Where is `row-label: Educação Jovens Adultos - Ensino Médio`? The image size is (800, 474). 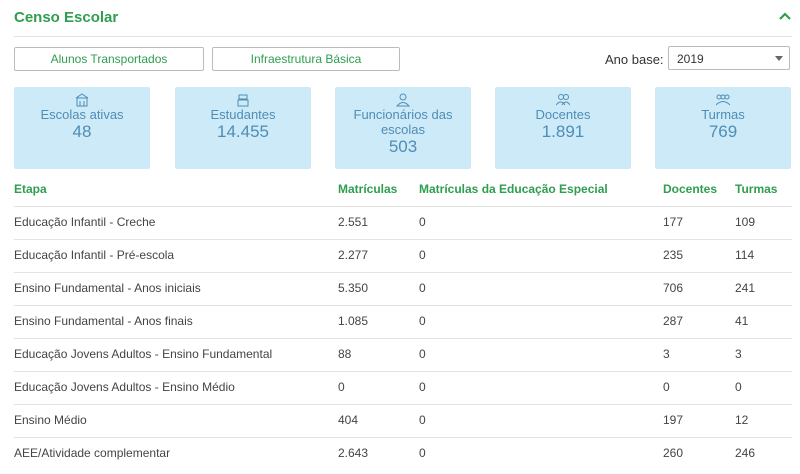 row-label: Educação Jovens Adultos - Ensino Médio is located at coordinates (124, 387).